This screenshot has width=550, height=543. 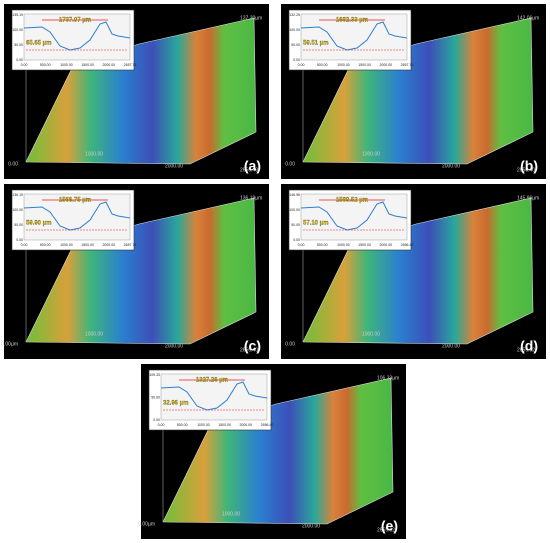 What do you see at coordinates (17, 15) in the screenshot?
I see `inset-y-tick-label: 135.19` at bounding box center [17, 15].